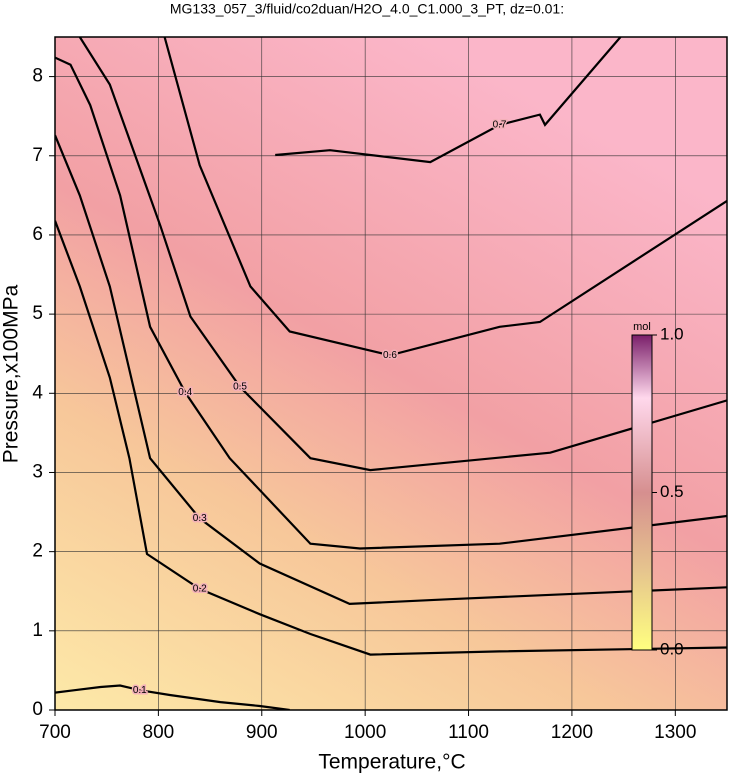  I want to click on x-tick-label: 900, so click(262, 732).